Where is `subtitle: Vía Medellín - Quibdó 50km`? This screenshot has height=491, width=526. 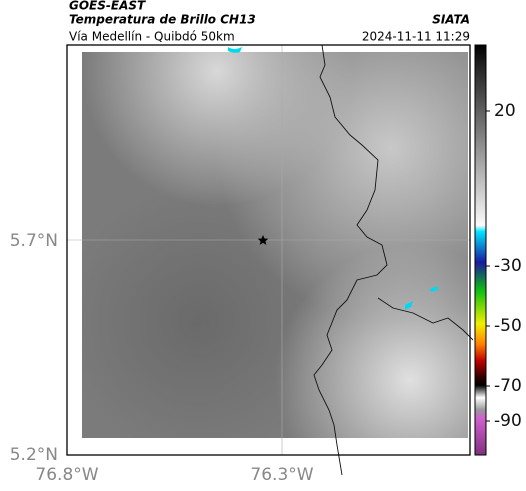 subtitle: Vía Medellín - Quibdó 50km is located at coordinates (152, 37).